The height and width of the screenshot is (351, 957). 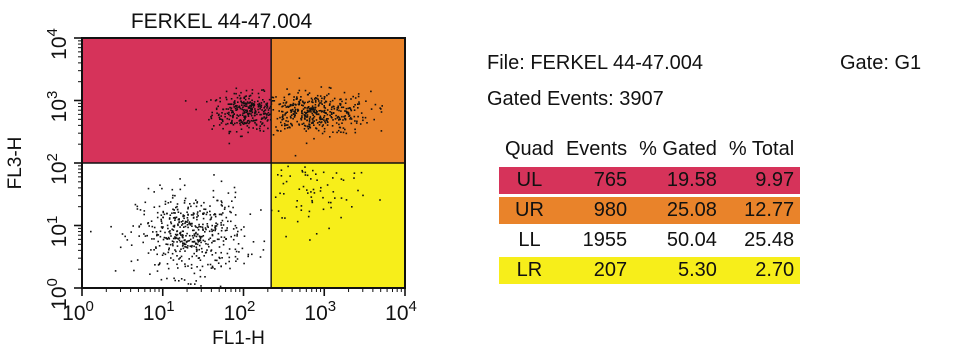 I want to click on cell-pct-gated: 50.04, so click(x=678, y=240).